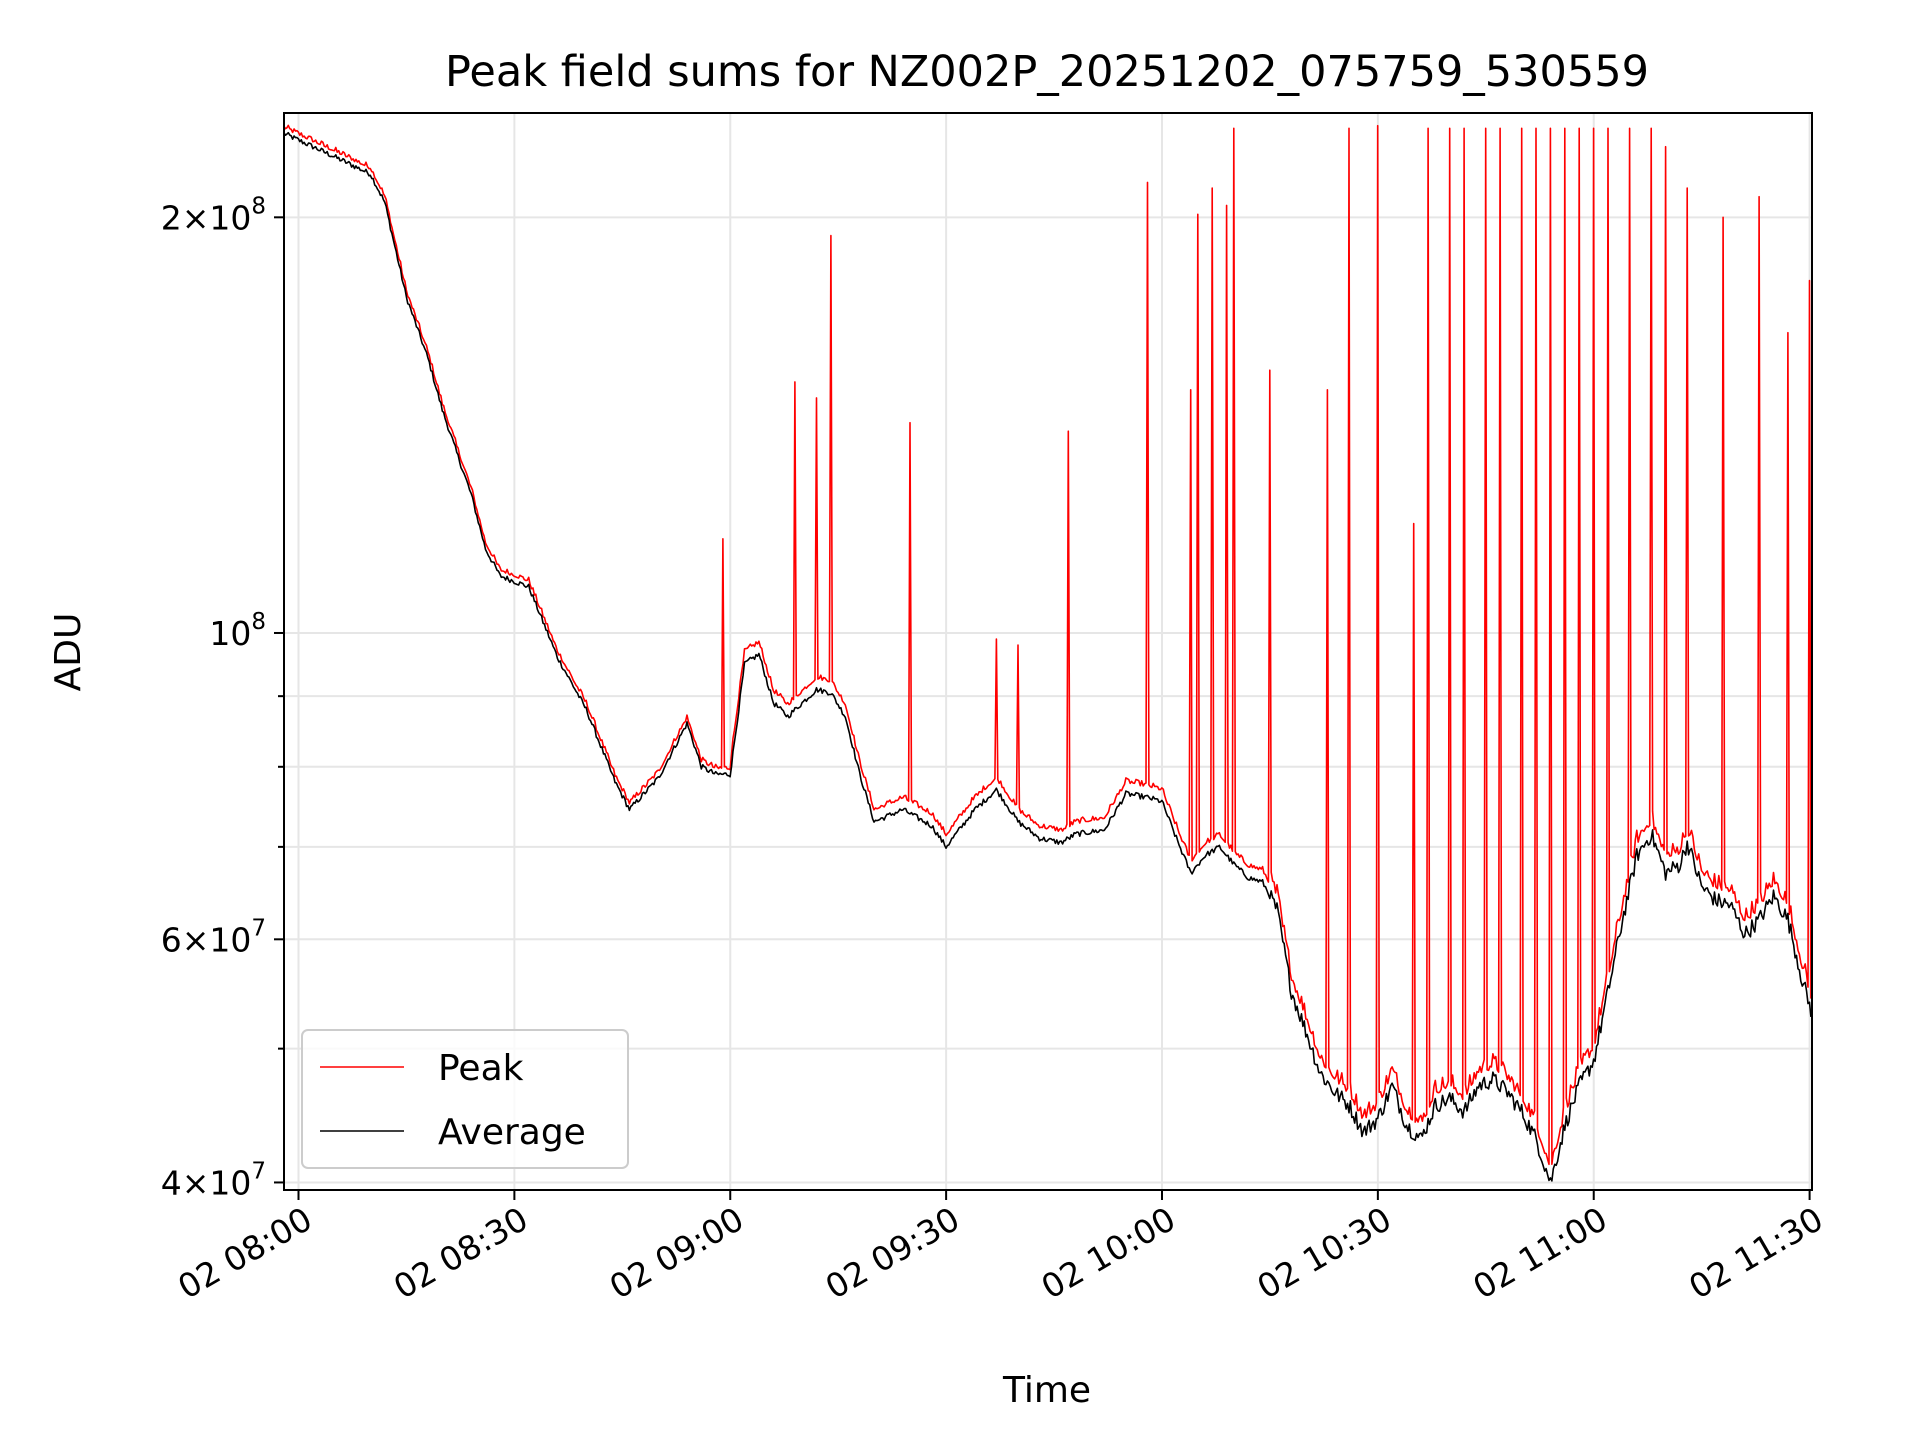 Image resolution: width=1920 pixels, height=1440 pixels. What do you see at coordinates (171, 1182) in the screenshot?
I see `y-tick-label-mantissa: 4` at bounding box center [171, 1182].